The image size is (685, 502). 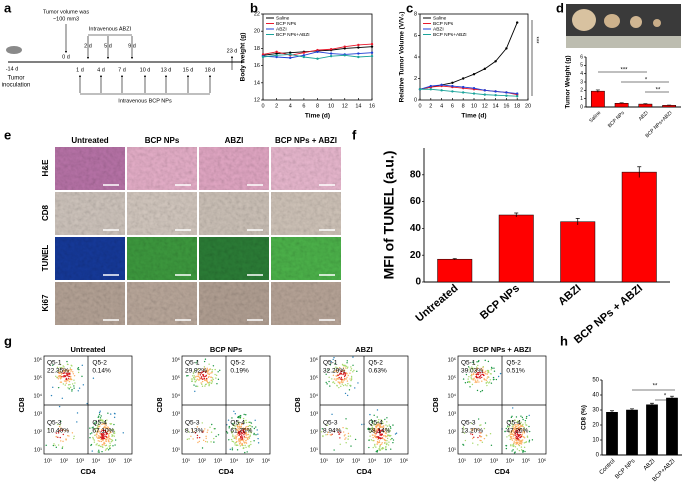 What do you see at coordinates (145, 101) in the screenshot?
I see `bcp-label: Intravenous BCP NPs` at bounding box center [145, 101].